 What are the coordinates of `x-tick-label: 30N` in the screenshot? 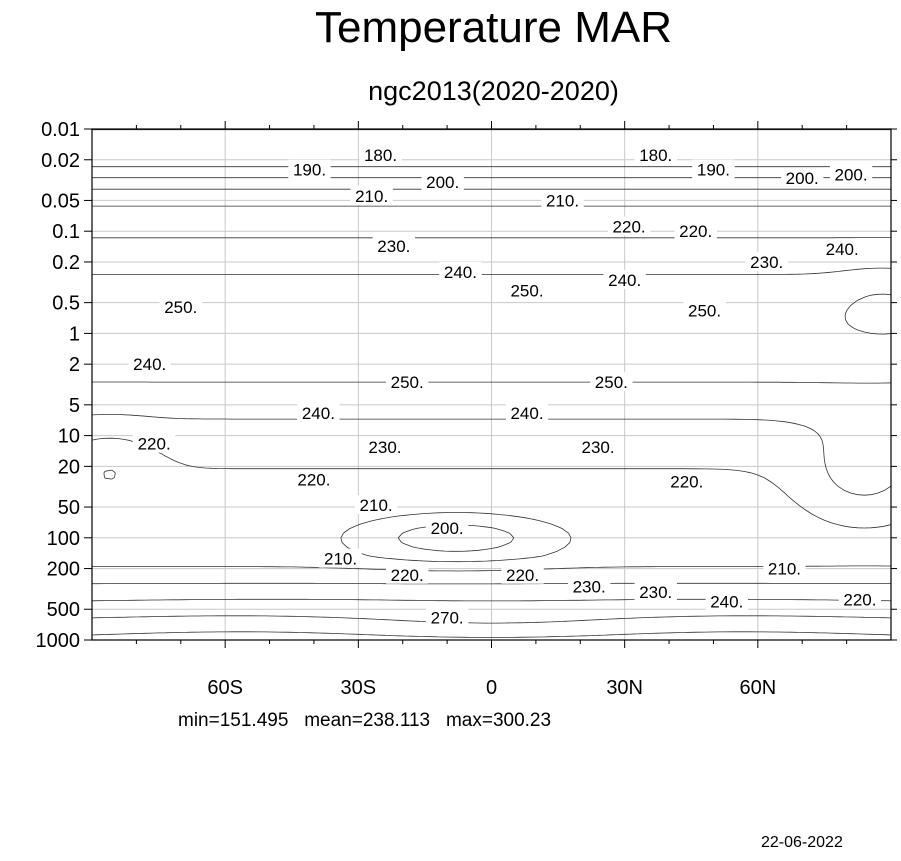 It's located at (624, 688).